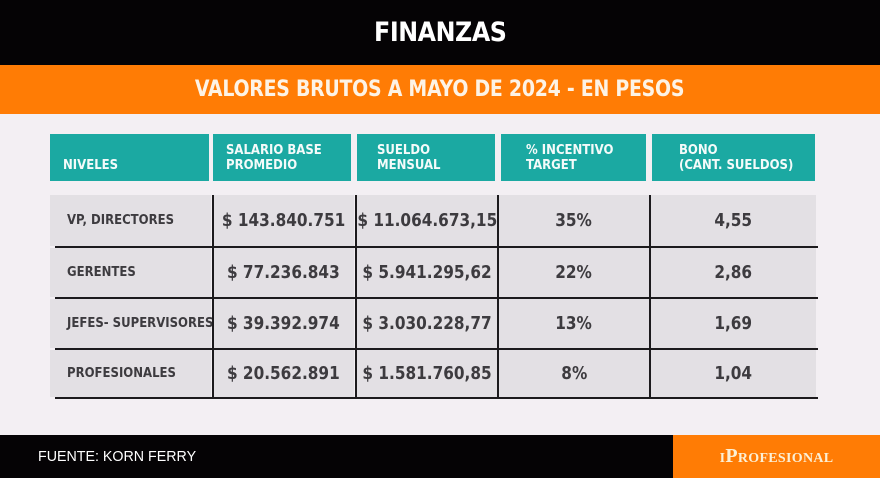 This screenshot has width=880, height=478. I want to click on column-header-sueldo-mensual: SUELDO MENSUAL, so click(426, 157).